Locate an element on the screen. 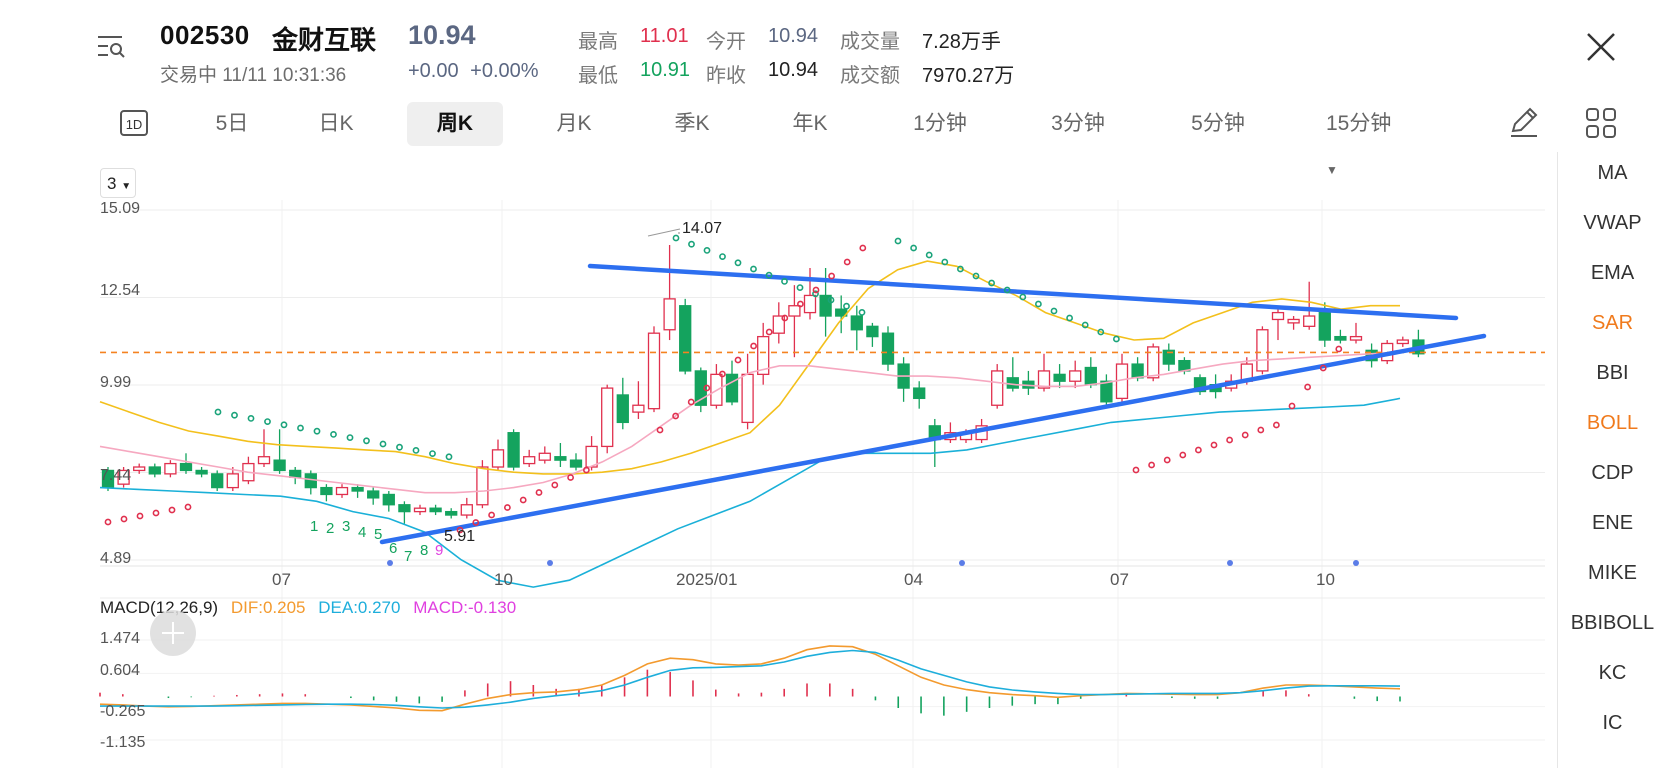 This screenshot has width=1665, height=768. td-count-label: 6 is located at coordinates (393, 548).